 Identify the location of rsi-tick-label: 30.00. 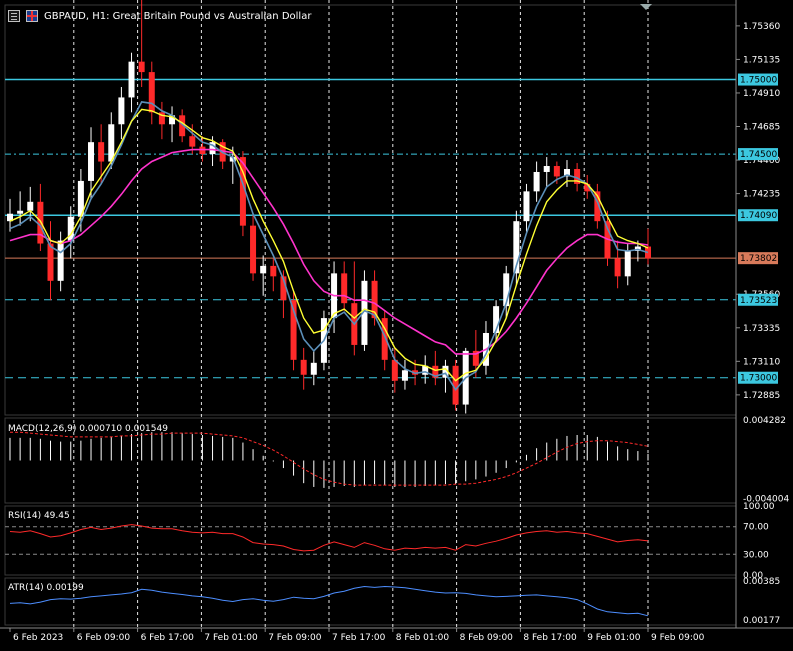
(756, 555).